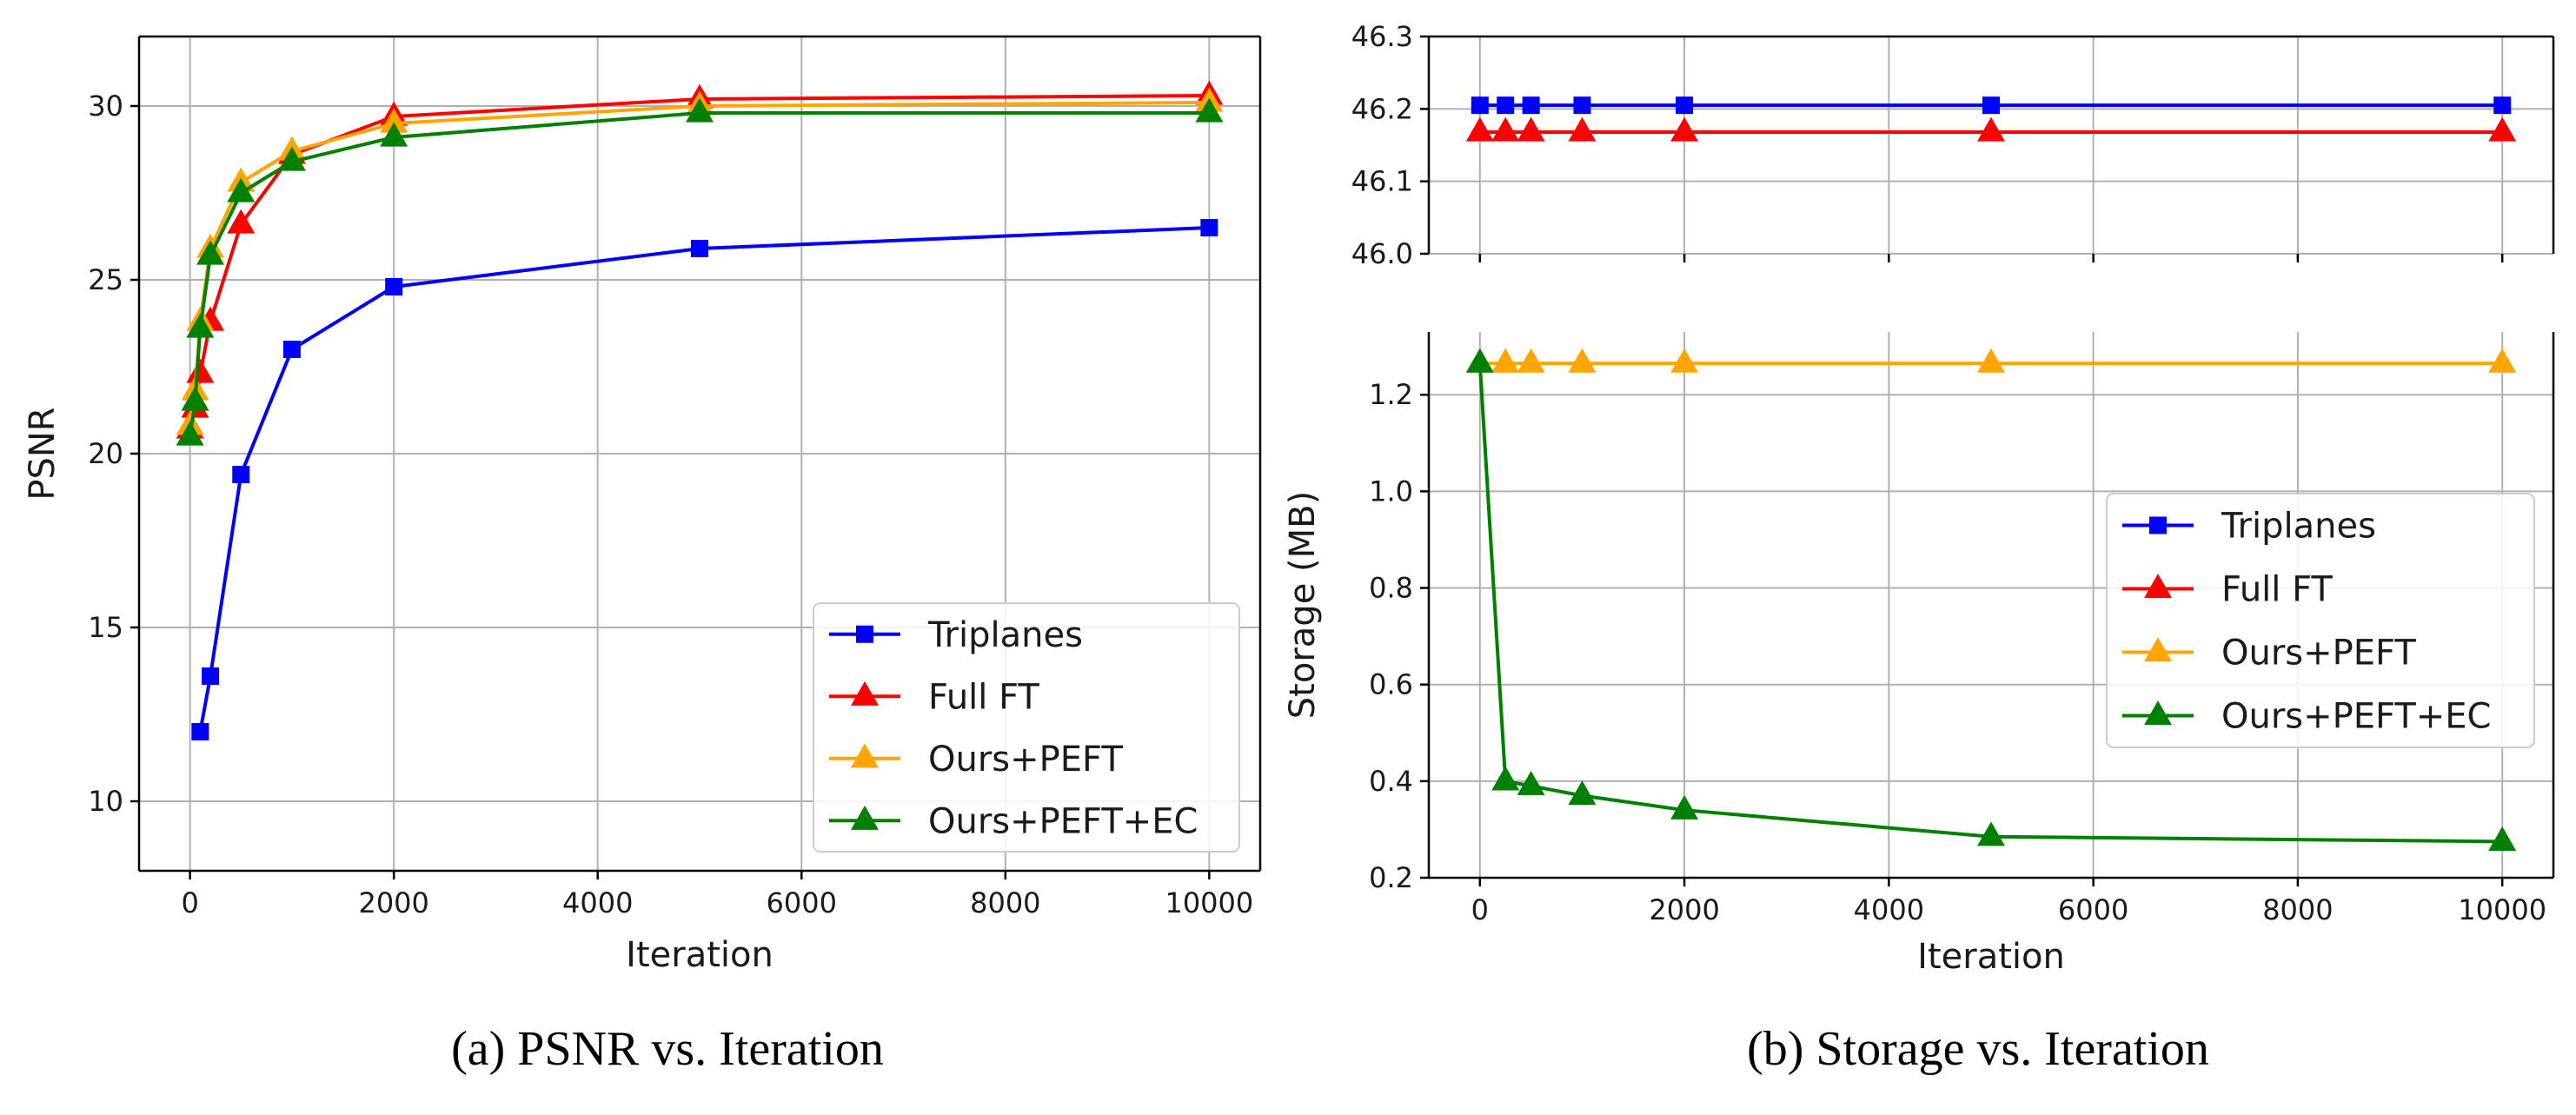 The width and height of the screenshot is (2576, 1115). Describe the element at coordinates (1382, 36) in the screenshot. I see `y-tick-label: 46.3` at that location.